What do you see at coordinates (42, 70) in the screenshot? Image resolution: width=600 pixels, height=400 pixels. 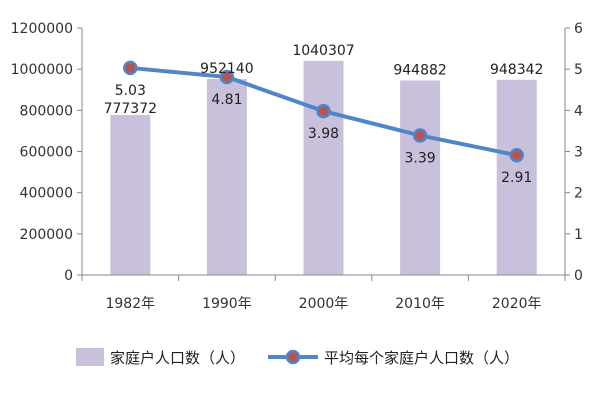 I see `left-tick-label: 1000000` at bounding box center [42, 70].